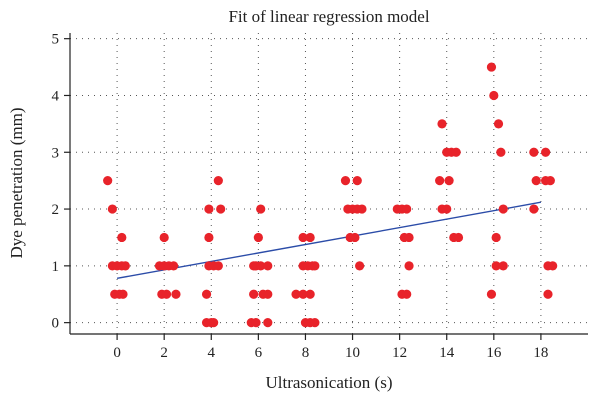 Image resolution: width=592 pixels, height=394 pixels. Describe the element at coordinates (56, 210) in the screenshot. I see `y-tick-label: 2` at that location.